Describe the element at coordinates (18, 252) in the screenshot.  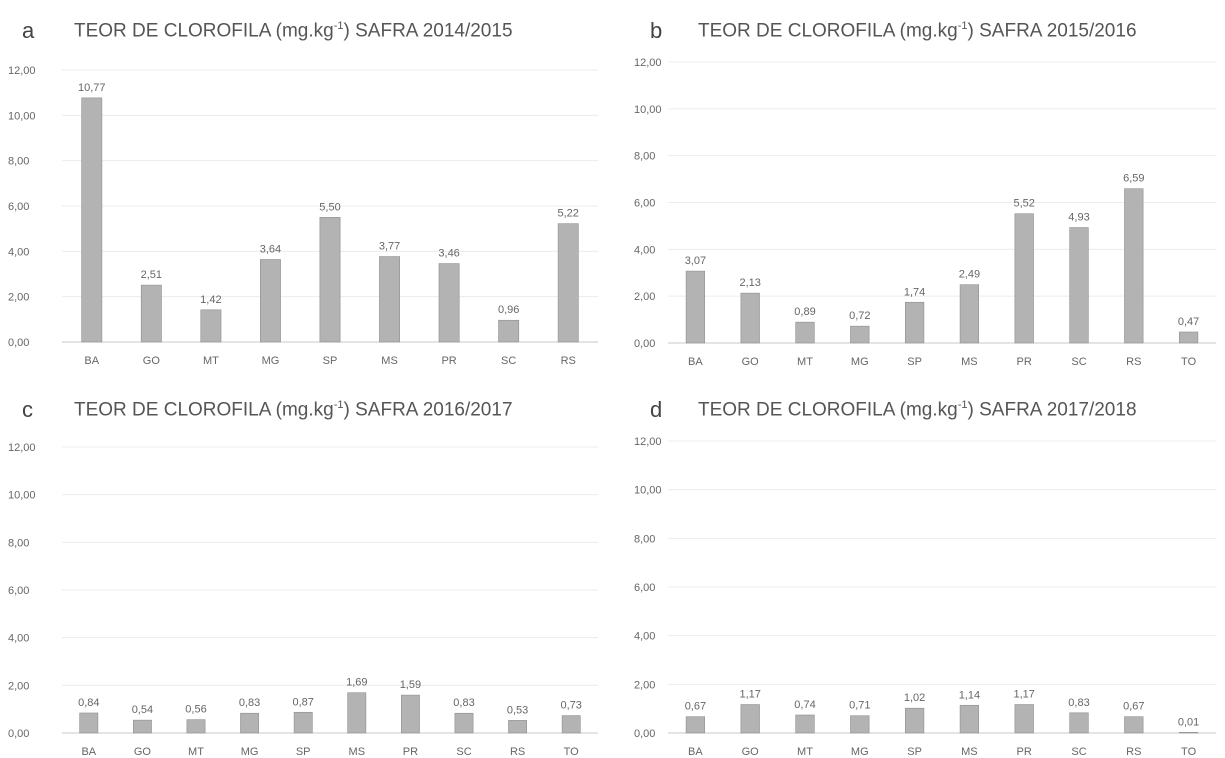
I see `y-tick-label: 4,00` at that location.